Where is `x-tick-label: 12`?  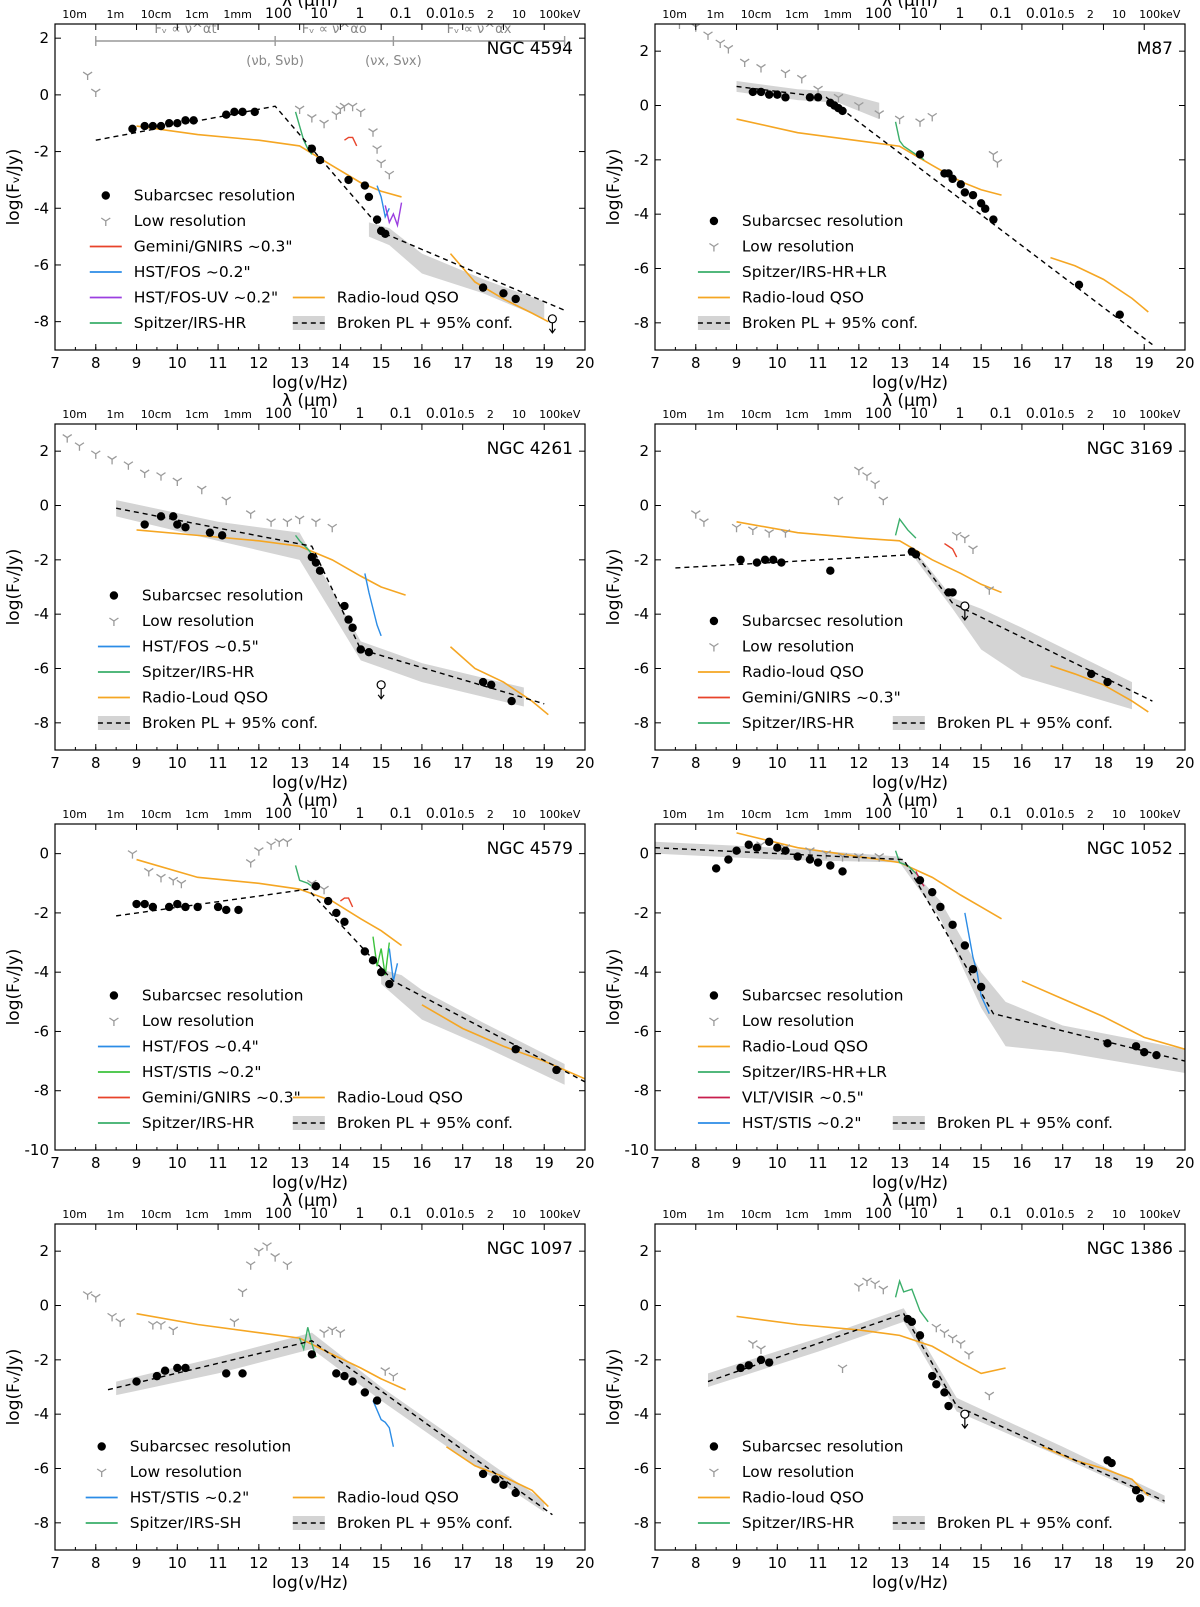 x-tick-label: 12 is located at coordinates (858, 1563).